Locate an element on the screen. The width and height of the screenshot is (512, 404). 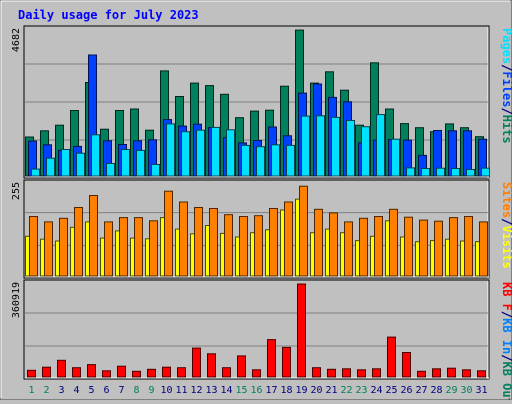
day-label: 5 is located at coordinates (91, 390).